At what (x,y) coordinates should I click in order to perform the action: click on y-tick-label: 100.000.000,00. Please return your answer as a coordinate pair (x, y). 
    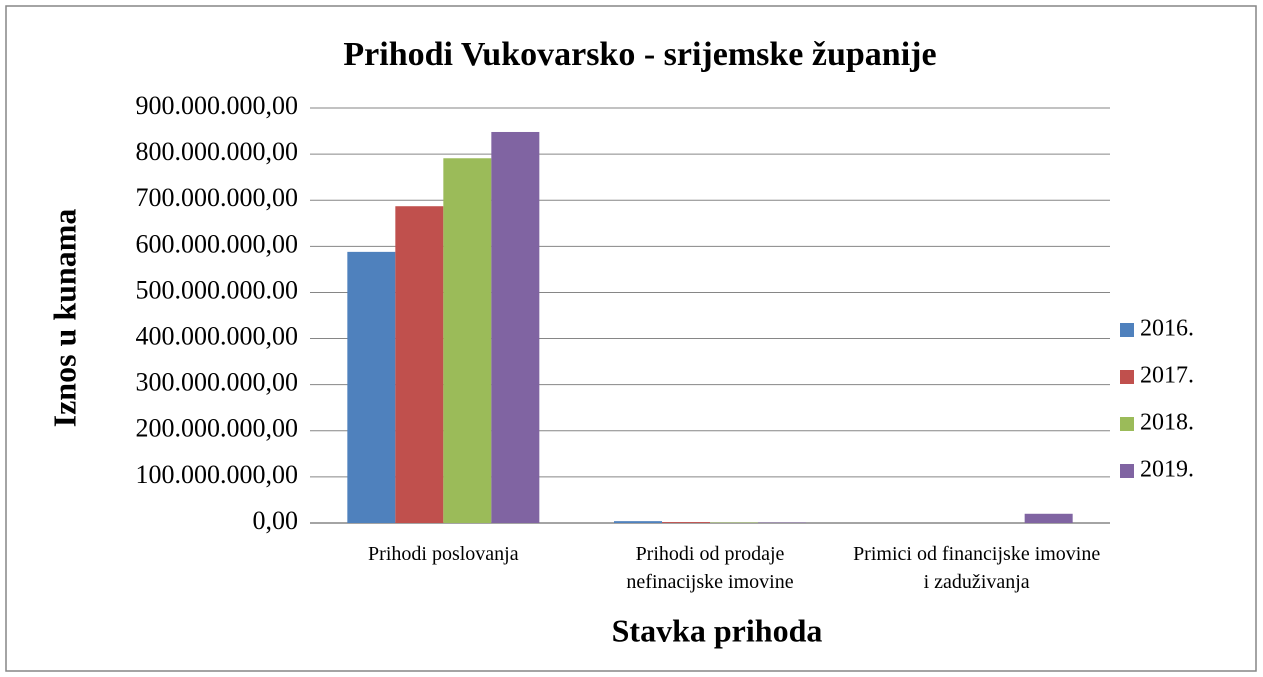
    Looking at the image, I should click on (217, 474).